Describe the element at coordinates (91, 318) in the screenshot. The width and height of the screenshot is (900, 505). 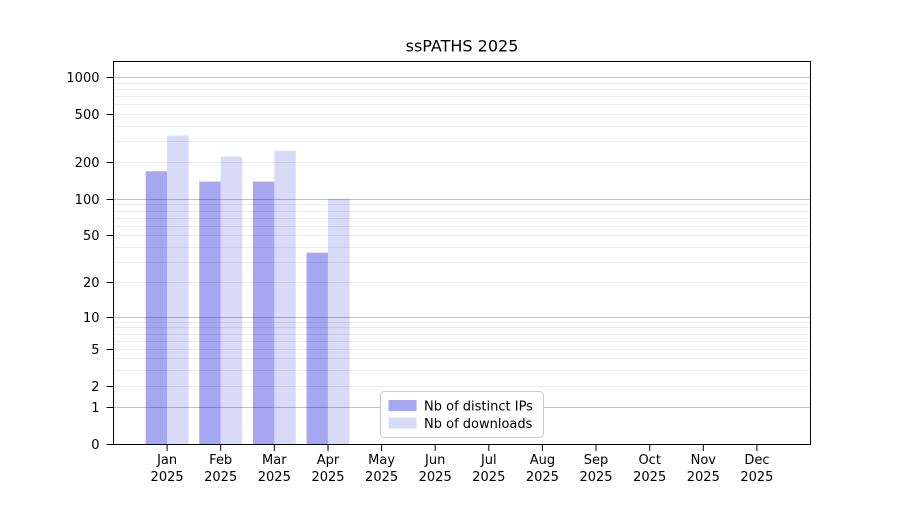
I see `y-tick-label: 10` at that location.